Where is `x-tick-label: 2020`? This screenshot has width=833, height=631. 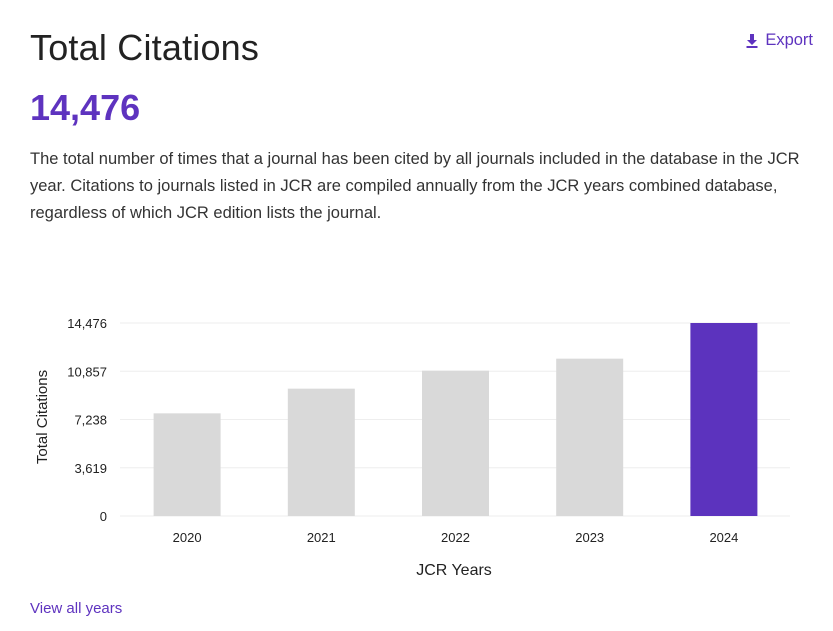 x-tick-label: 2020 is located at coordinates (187, 537).